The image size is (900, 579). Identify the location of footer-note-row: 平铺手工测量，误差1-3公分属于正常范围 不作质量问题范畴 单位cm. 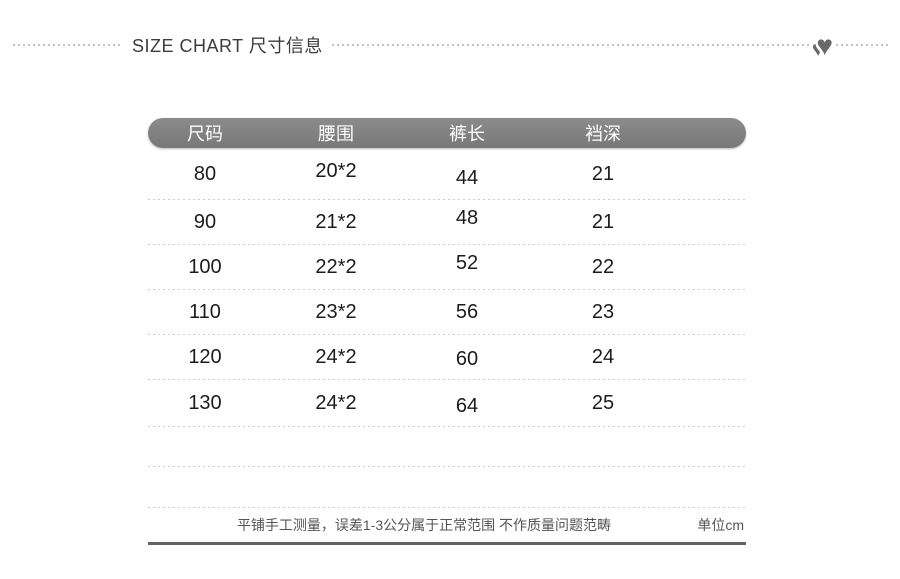
(447, 526).